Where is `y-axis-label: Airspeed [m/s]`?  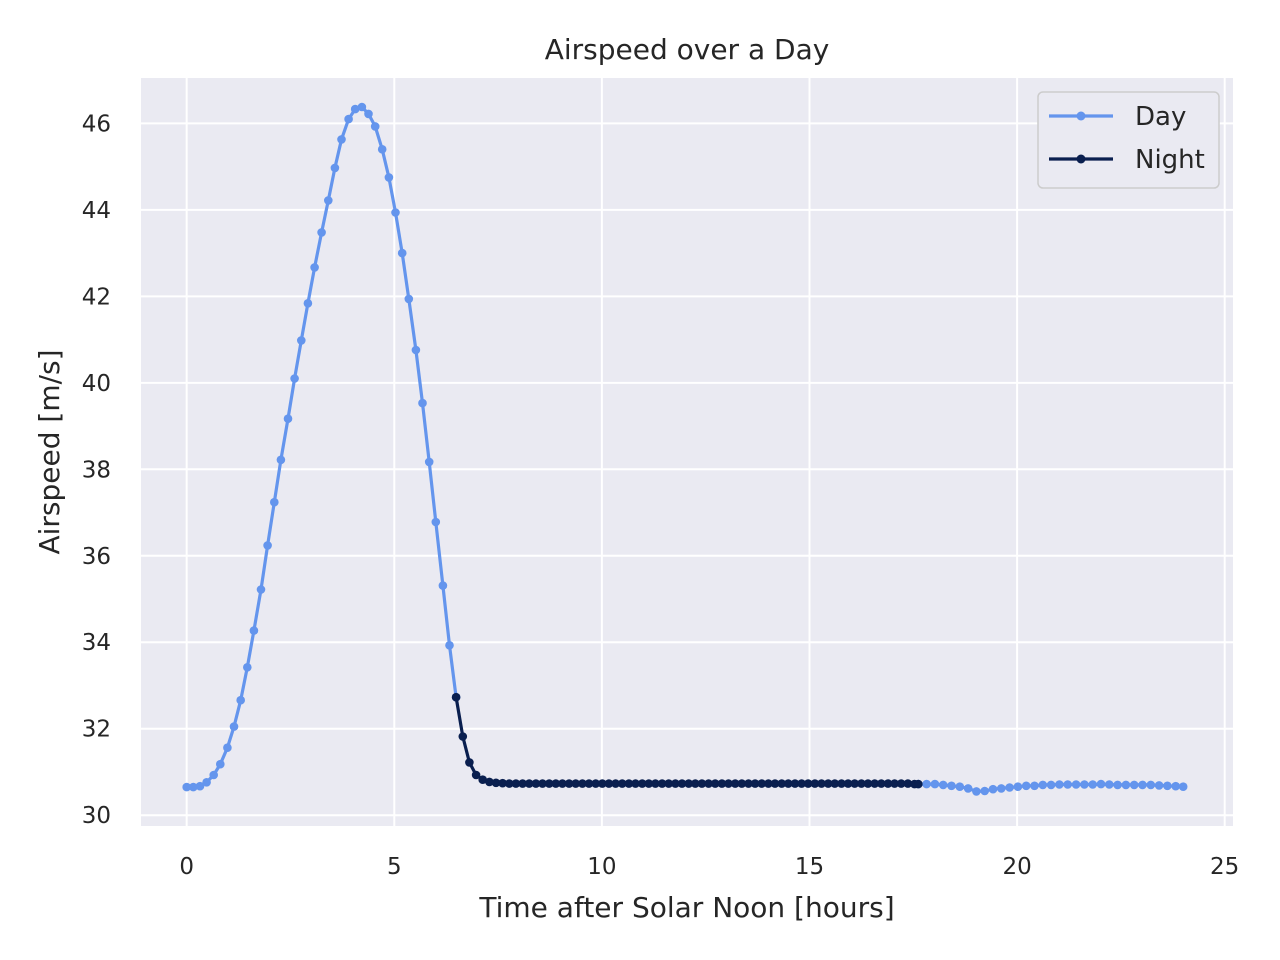
y-axis-label: Airspeed [m/s] is located at coordinates (49, 451).